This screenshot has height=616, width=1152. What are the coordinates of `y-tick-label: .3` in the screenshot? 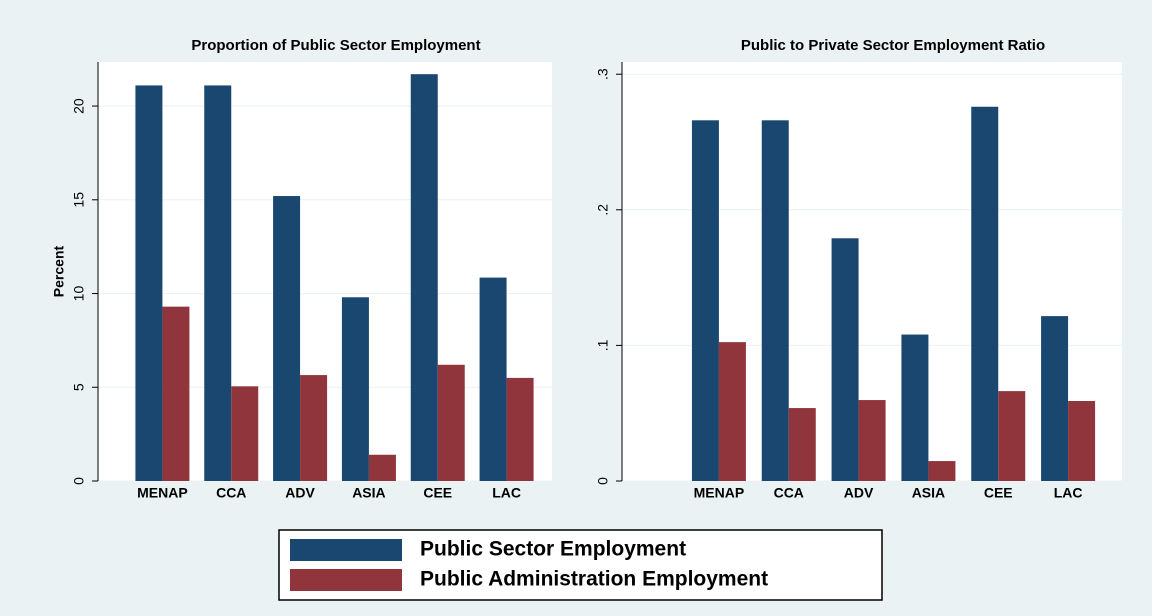 It's located at (603, 74).